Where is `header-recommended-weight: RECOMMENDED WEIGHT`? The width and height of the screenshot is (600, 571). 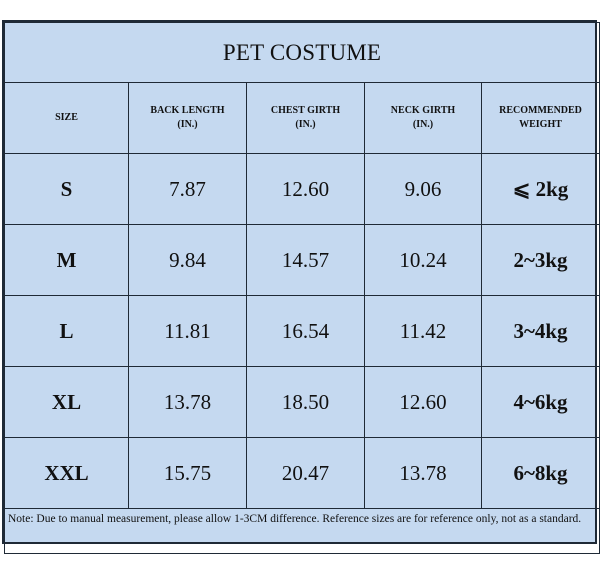 header-recommended-weight: RECOMMENDED WEIGHT is located at coordinates (540, 118).